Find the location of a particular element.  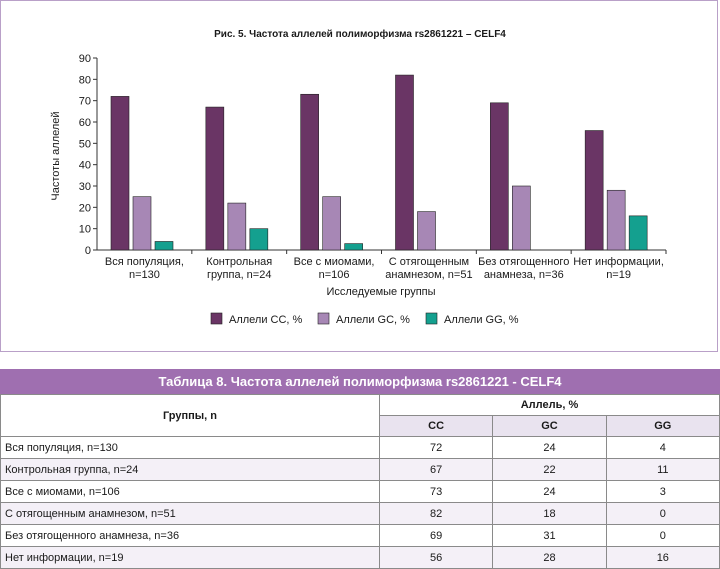

value-cell: 82 is located at coordinates (436, 513).